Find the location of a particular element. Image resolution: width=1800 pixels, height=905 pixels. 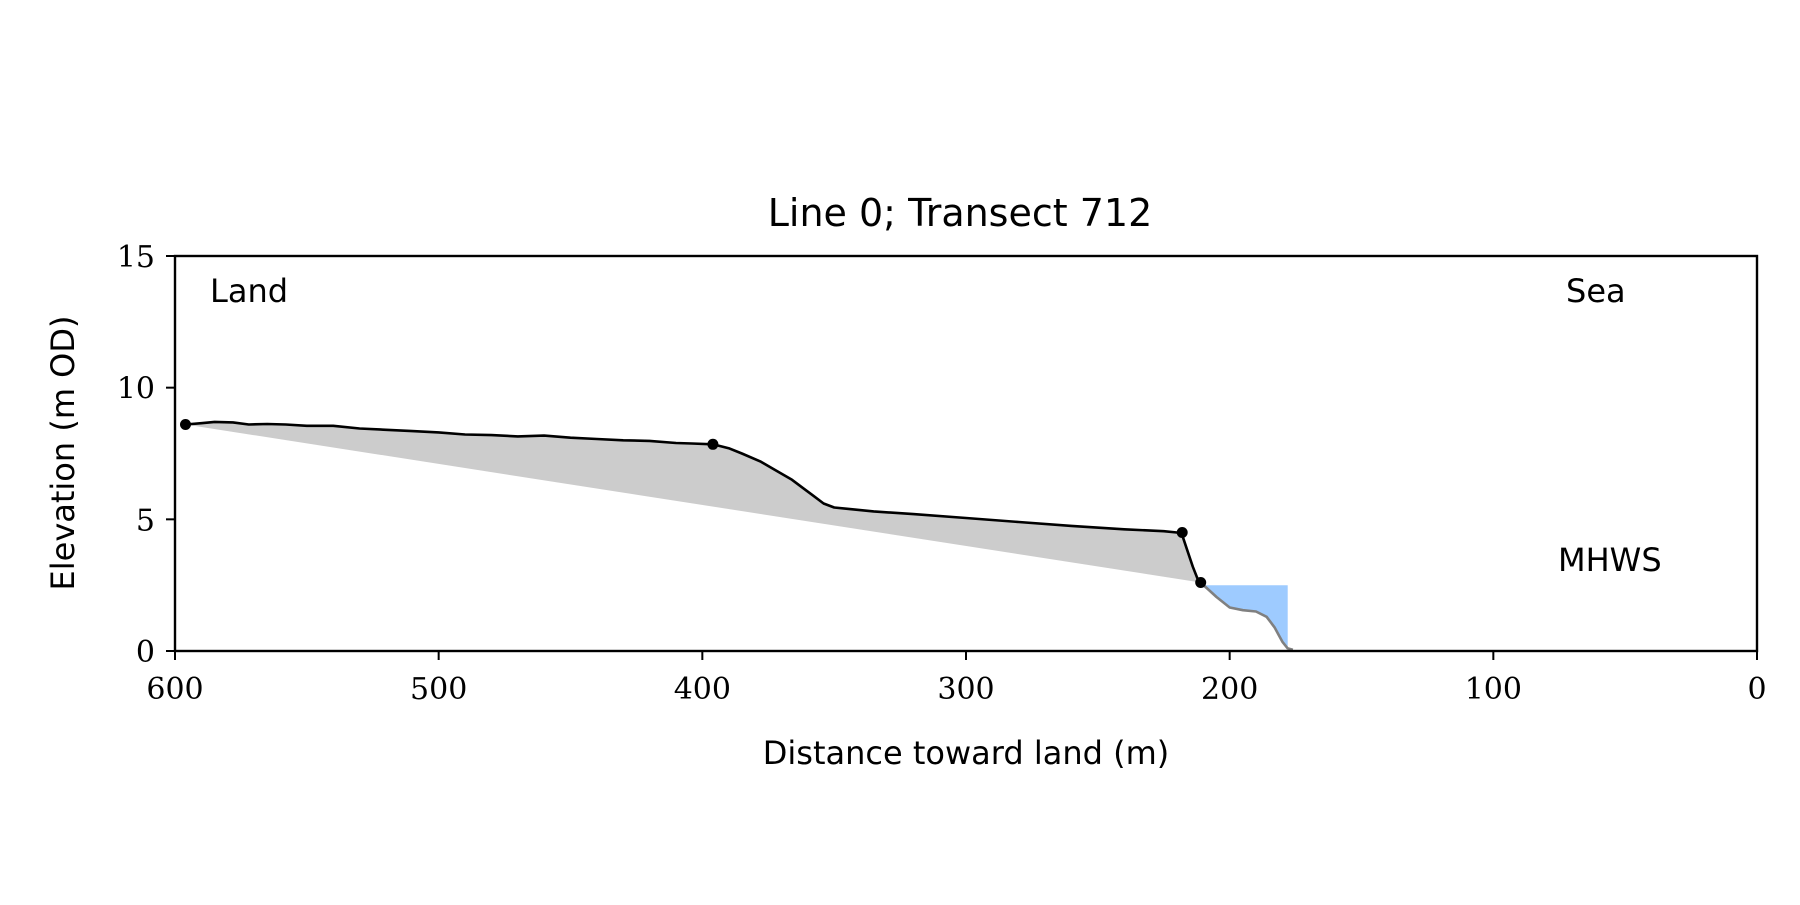

y-axis-label: Elevation (m OD) is located at coordinates (63, 453).